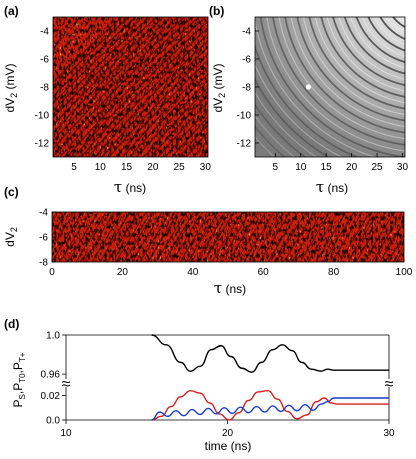 This screenshot has height=459, width=416. Describe the element at coordinates (130, 187) in the screenshot. I see `panel-a-xlabel: τ (ns)` at that location.